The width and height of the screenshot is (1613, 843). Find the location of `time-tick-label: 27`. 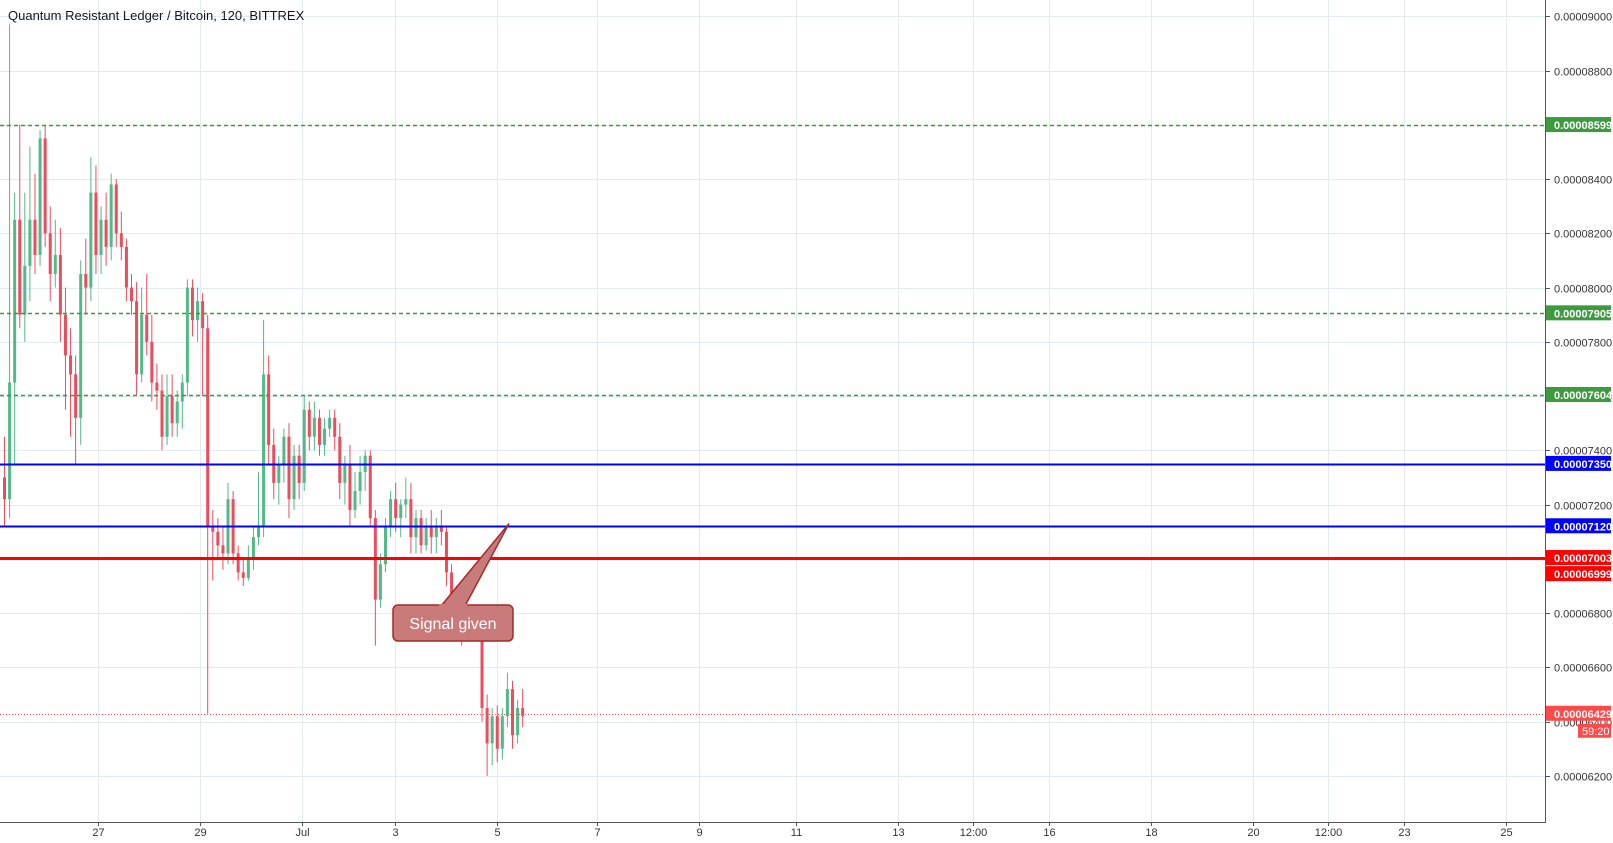

time-tick-label: 27 is located at coordinates (98, 832).